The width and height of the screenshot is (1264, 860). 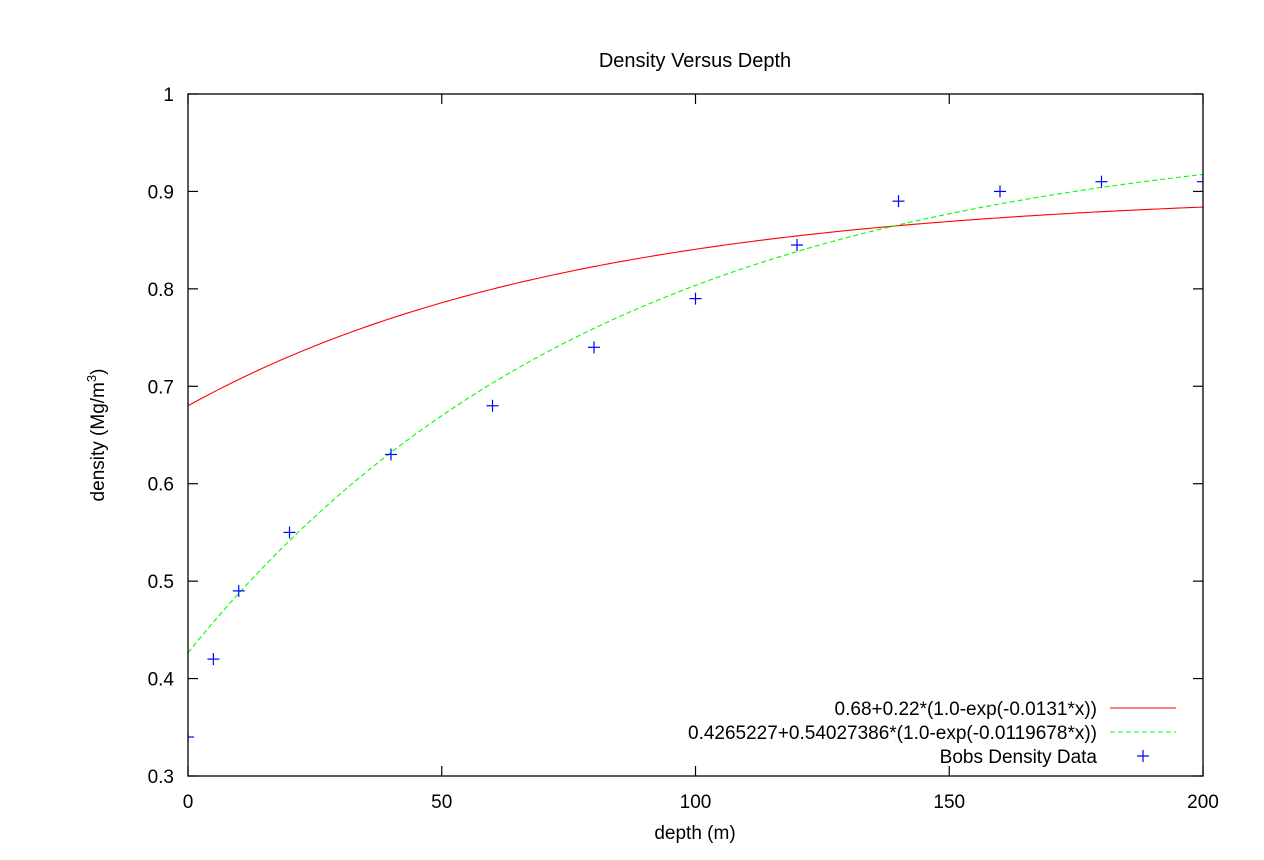 I want to click on y-tick-label: 0.6, so click(x=161, y=485).